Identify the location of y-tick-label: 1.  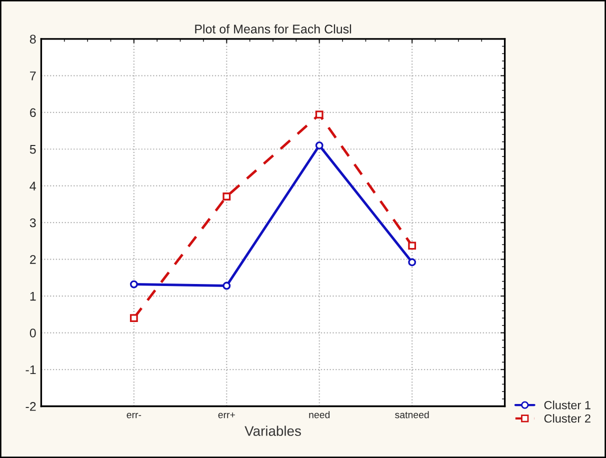
(33, 296).